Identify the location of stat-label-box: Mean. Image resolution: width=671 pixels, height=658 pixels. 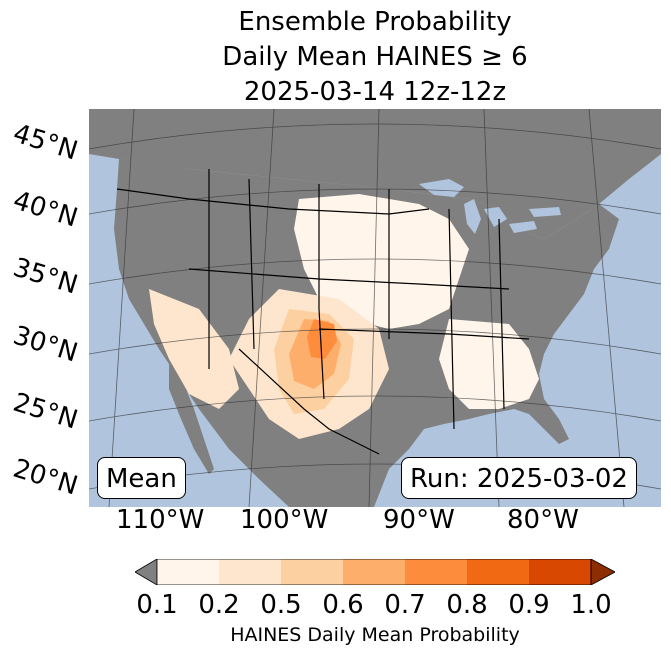
(141, 478).